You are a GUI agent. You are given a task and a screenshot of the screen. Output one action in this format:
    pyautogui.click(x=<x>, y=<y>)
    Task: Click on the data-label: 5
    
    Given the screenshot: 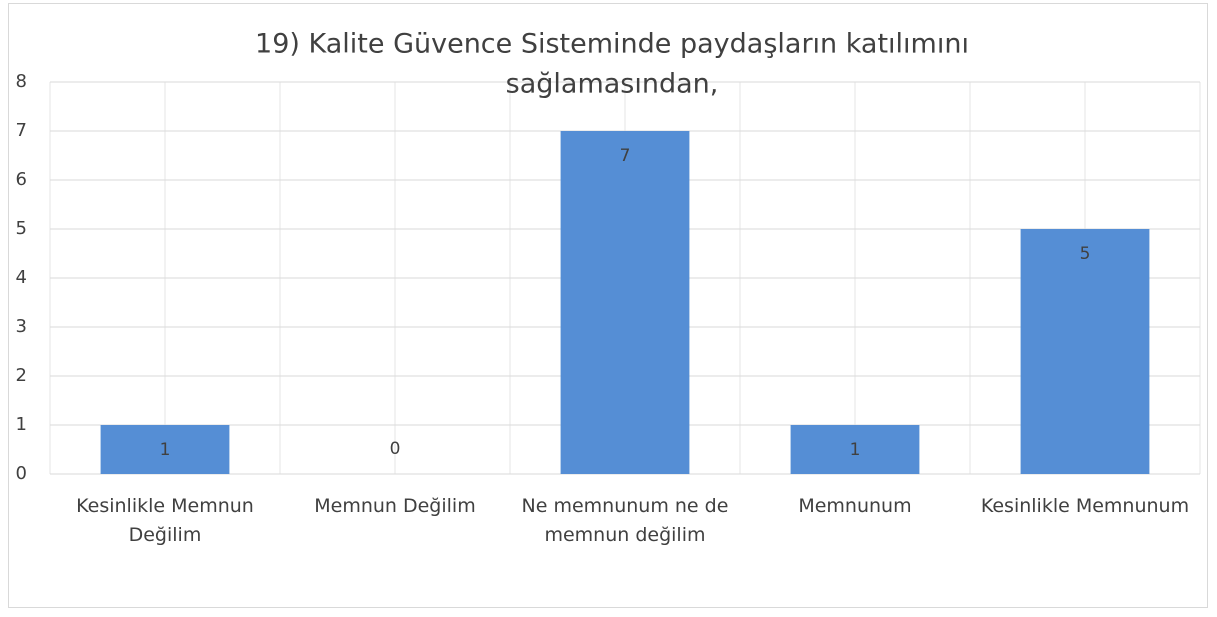 What is the action you would take?
    pyautogui.click(x=1085, y=254)
    